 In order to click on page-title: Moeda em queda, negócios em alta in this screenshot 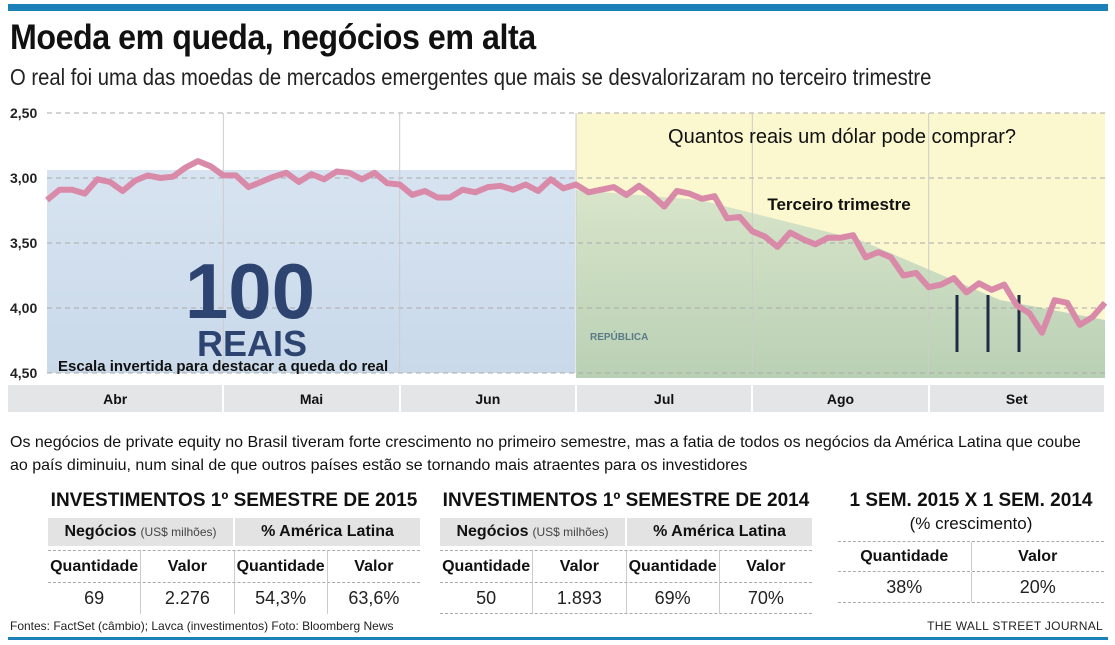, I will do `click(273, 37)`.